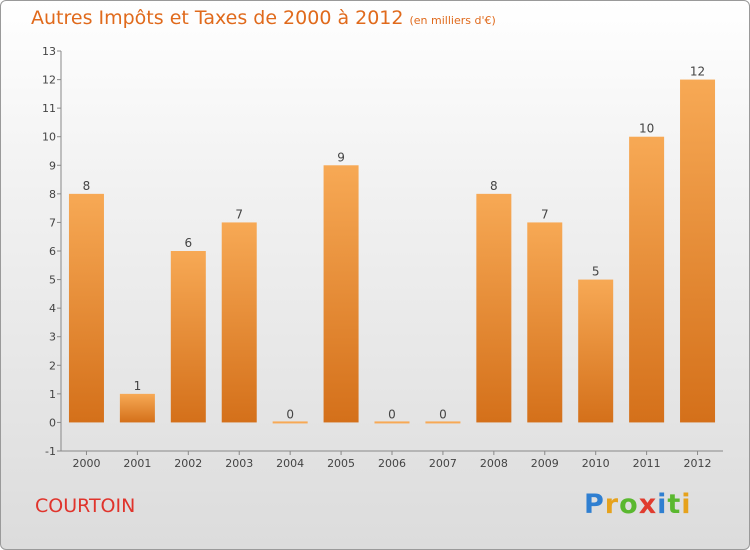 The image size is (750, 550). Describe the element at coordinates (52, 280) in the screenshot. I see `y-tick-label: 5` at that location.